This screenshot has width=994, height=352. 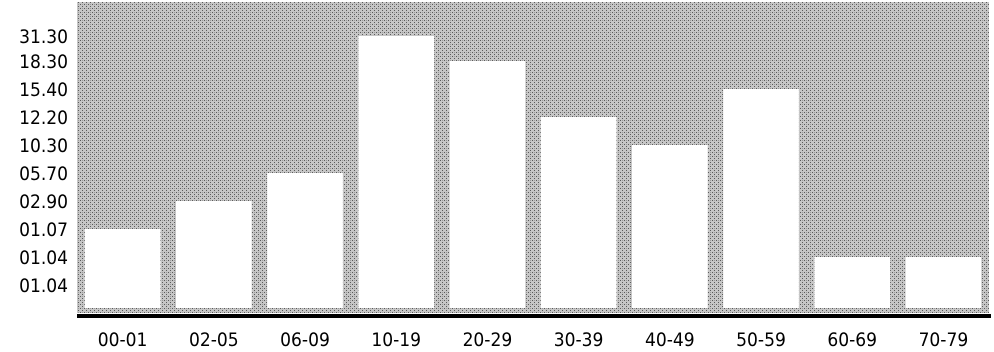 What do you see at coordinates (852, 340) in the screenshot?
I see `x-tick-label: 60-69` at bounding box center [852, 340].